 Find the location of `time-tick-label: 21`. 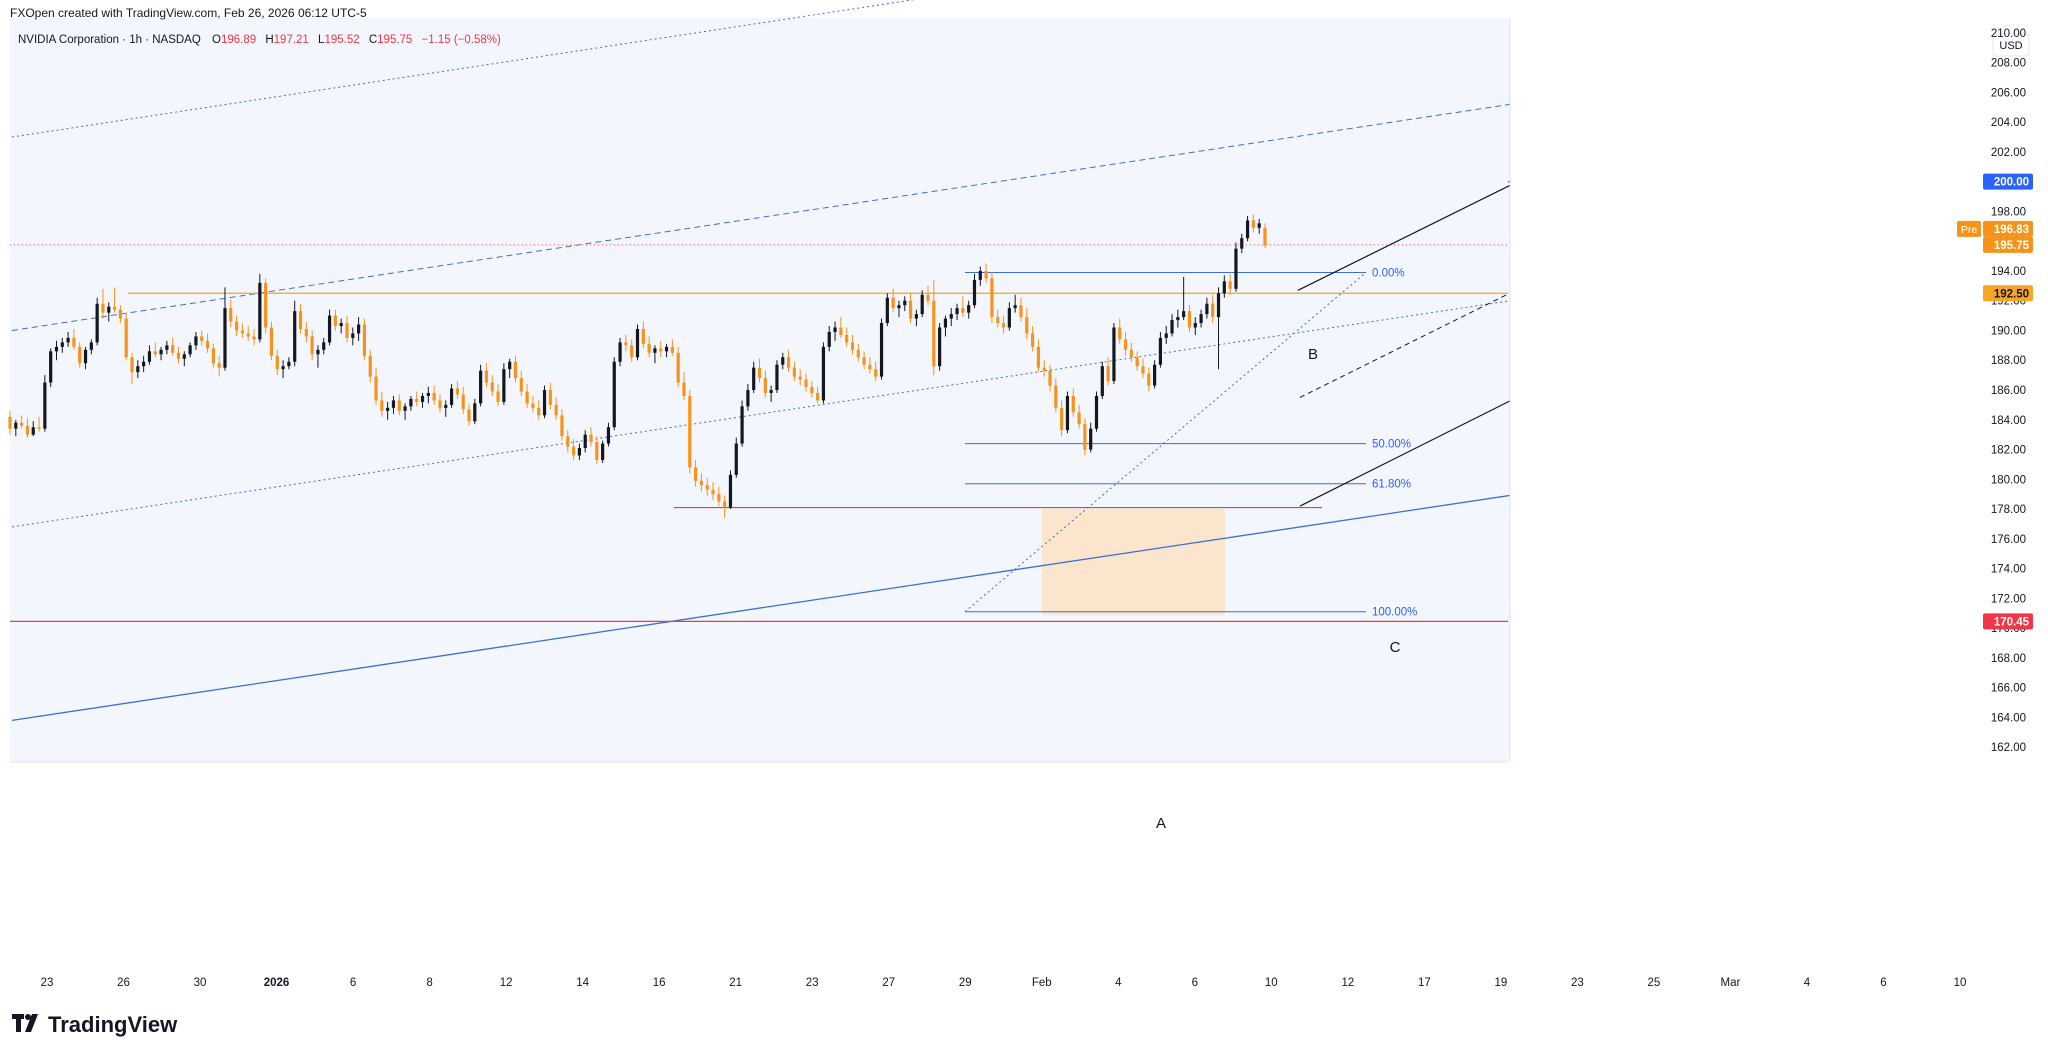

time-tick-label: 21 is located at coordinates (735, 983).